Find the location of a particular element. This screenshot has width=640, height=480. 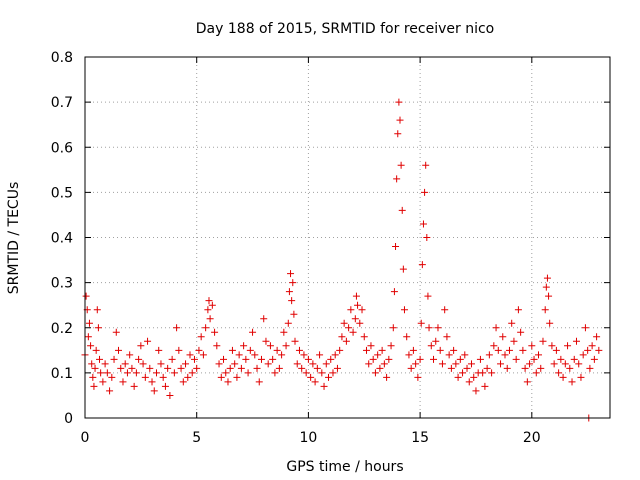

y-tick-label: 0.1 is located at coordinates (62, 374).